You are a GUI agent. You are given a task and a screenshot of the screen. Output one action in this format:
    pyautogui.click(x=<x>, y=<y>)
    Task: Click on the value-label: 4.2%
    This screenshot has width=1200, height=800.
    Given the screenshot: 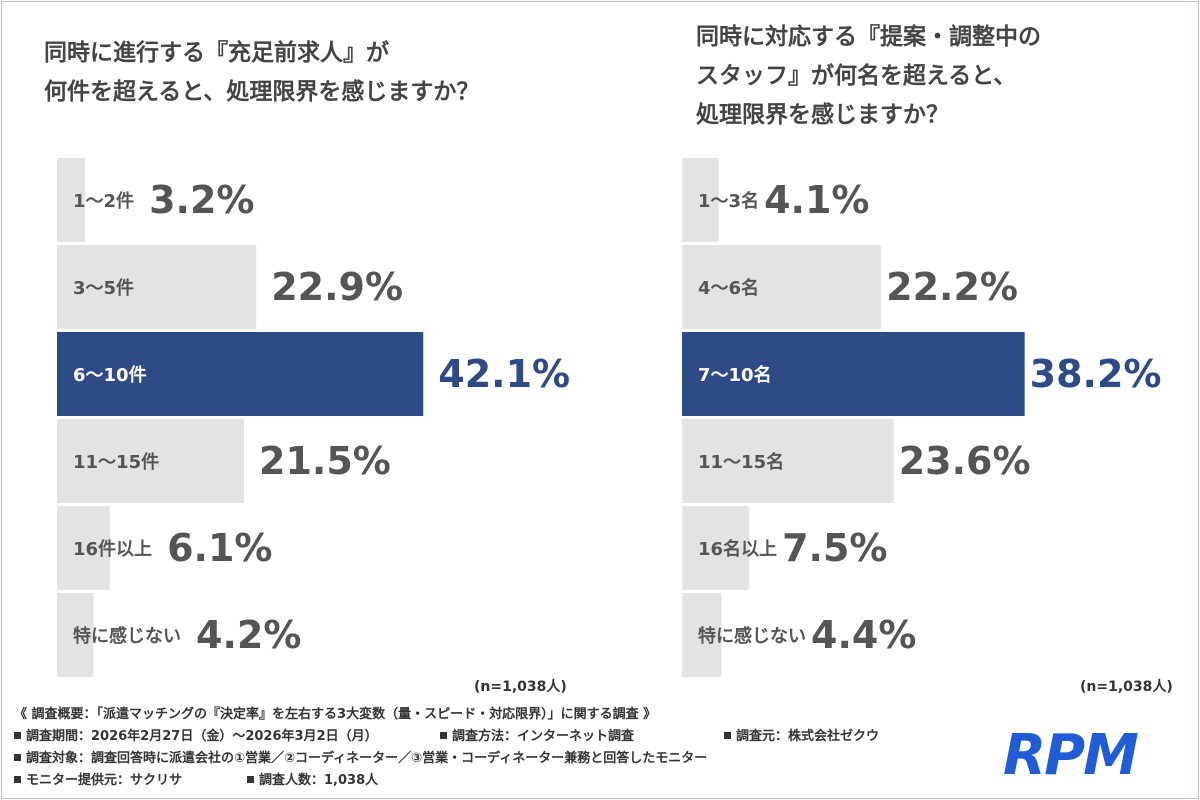 What is the action you would take?
    pyautogui.click(x=248, y=635)
    